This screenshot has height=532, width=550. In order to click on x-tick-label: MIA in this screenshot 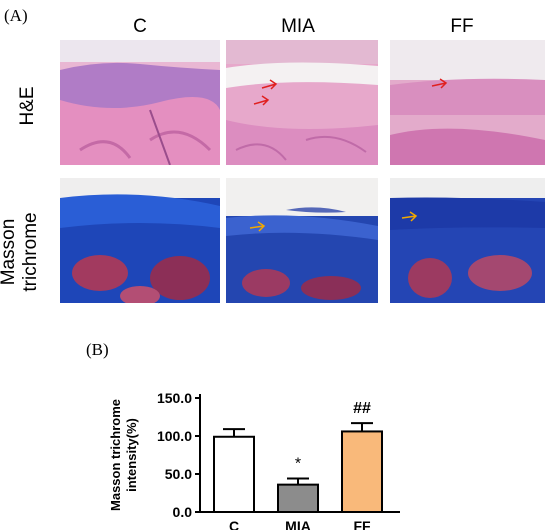, I will do `click(298, 524)`.